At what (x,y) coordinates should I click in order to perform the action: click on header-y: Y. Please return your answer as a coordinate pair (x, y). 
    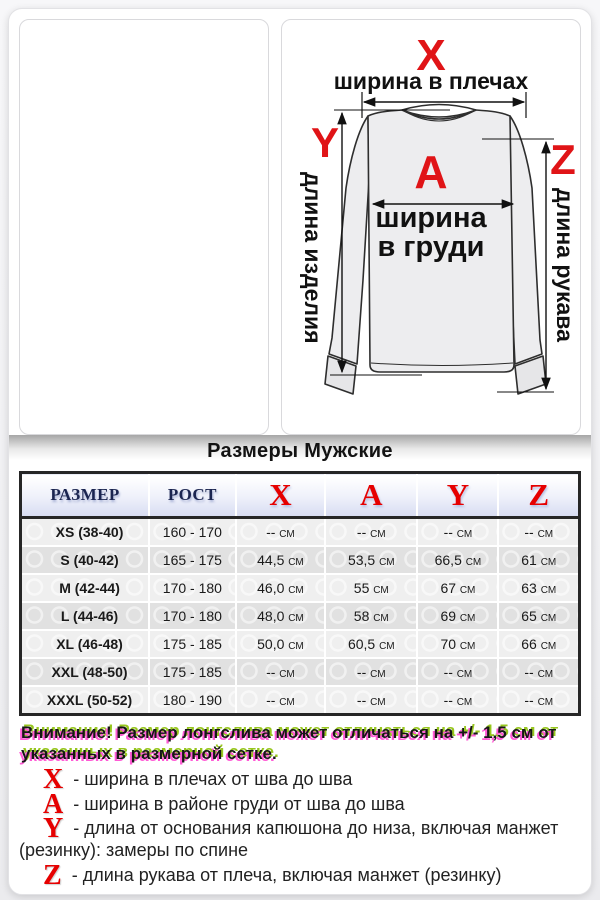
    Looking at the image, I should click on (457, 495).